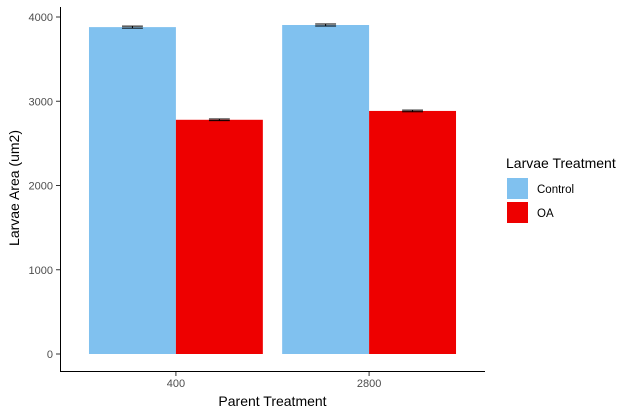  I want to click on x-tick-label: 2800, so click(369, 384).